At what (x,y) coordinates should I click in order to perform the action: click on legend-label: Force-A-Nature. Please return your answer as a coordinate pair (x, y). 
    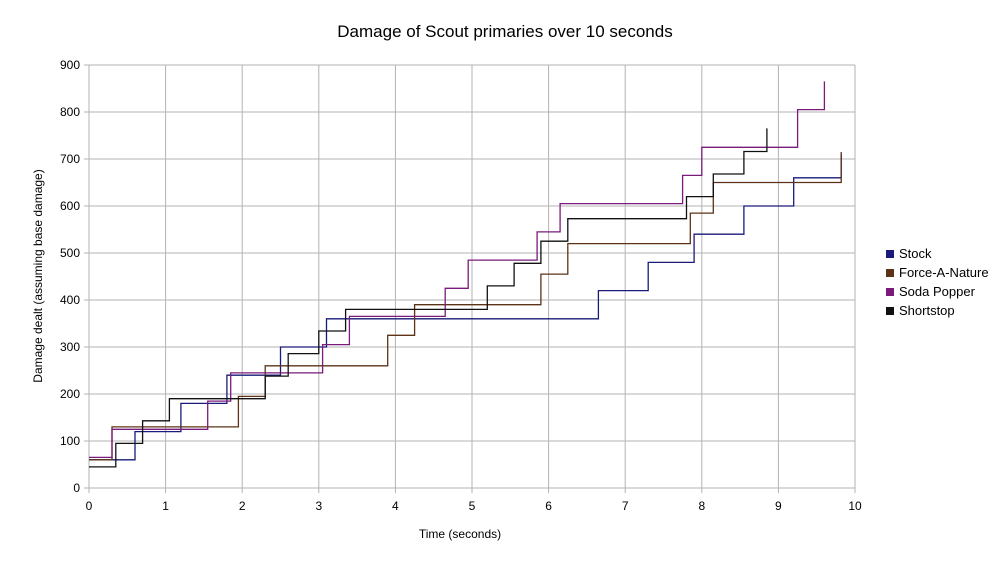
    Looking at the image, I should click on (944, 272).